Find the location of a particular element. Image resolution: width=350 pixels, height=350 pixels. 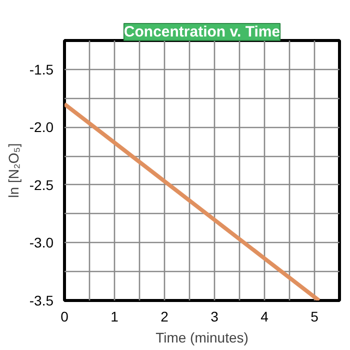

y-tick-label: -2.0 is located at coordinates (41, 127).